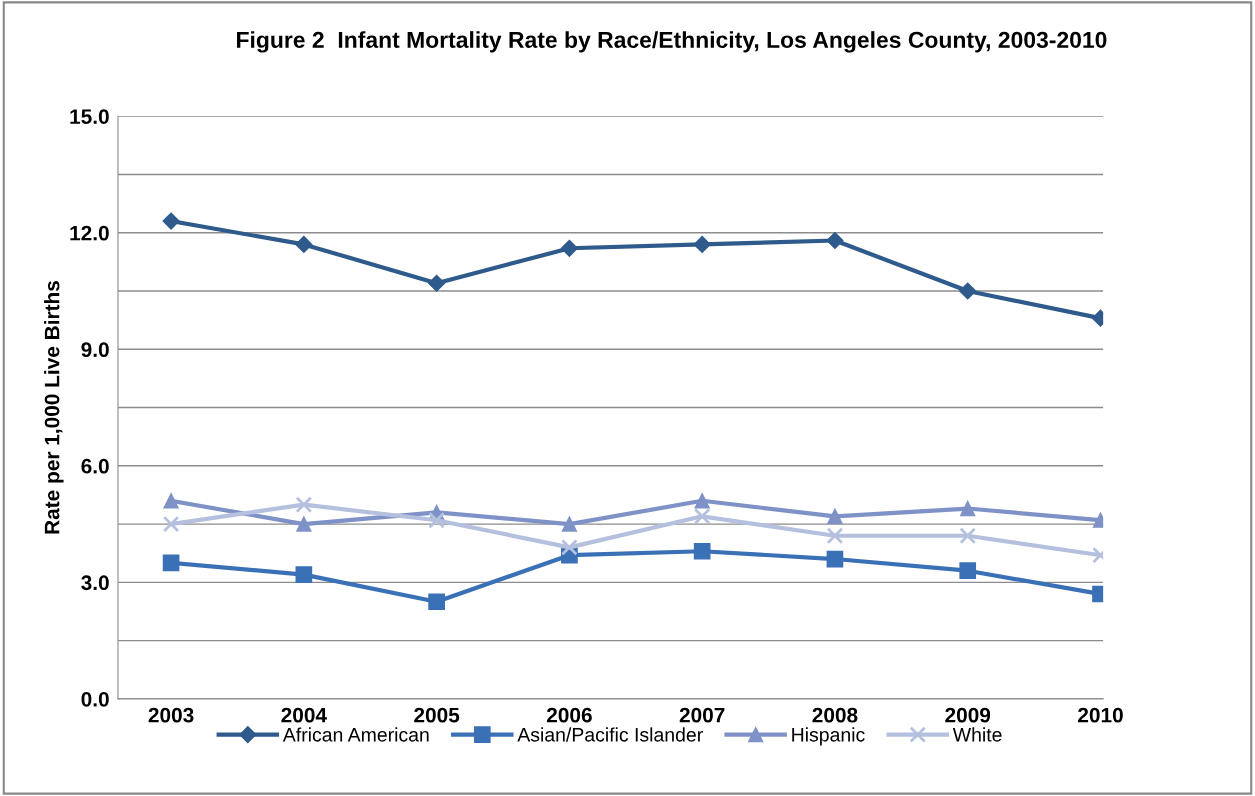  What do you see at coordinates (54, 407) in the screenshot?
I see `y-axis-title: Rate per 1,000 Live Births` at bounding box center [54, 407].